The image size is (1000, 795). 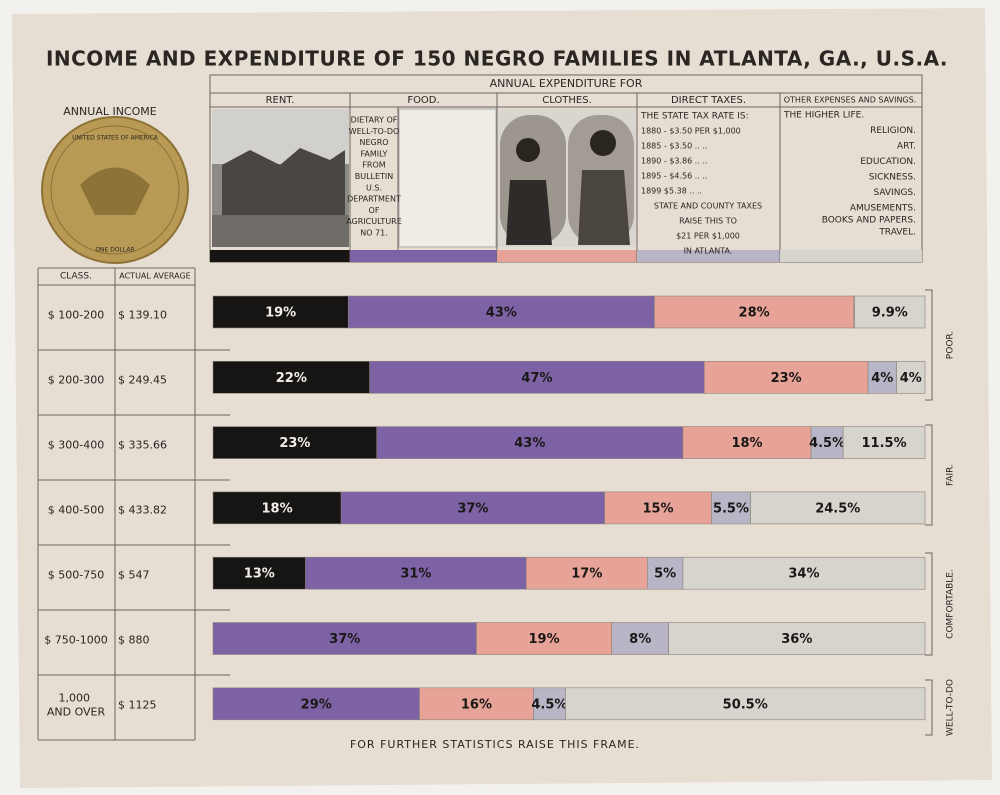 I want to click on sky, so click(x=280, y=136).